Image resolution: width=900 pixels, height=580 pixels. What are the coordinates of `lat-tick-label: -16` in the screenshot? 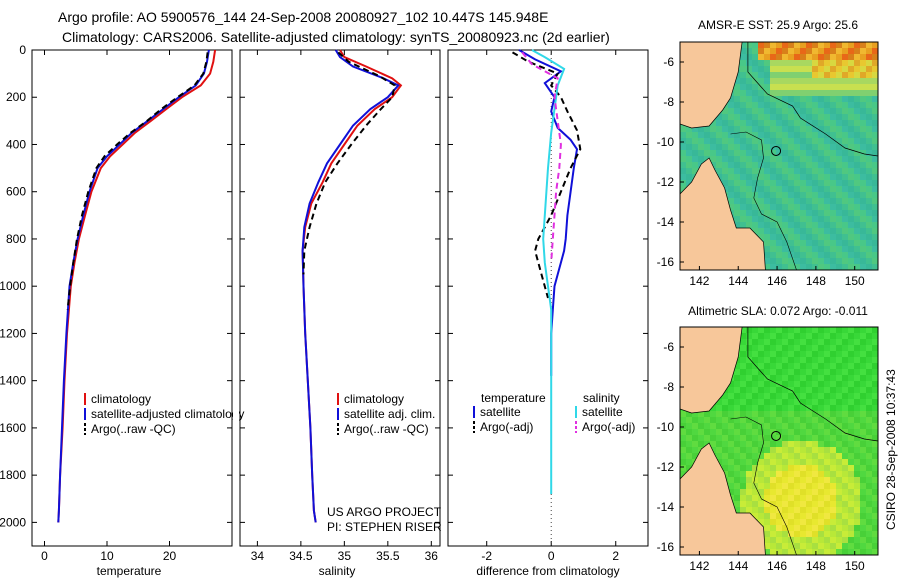 It's located at (666, 262).